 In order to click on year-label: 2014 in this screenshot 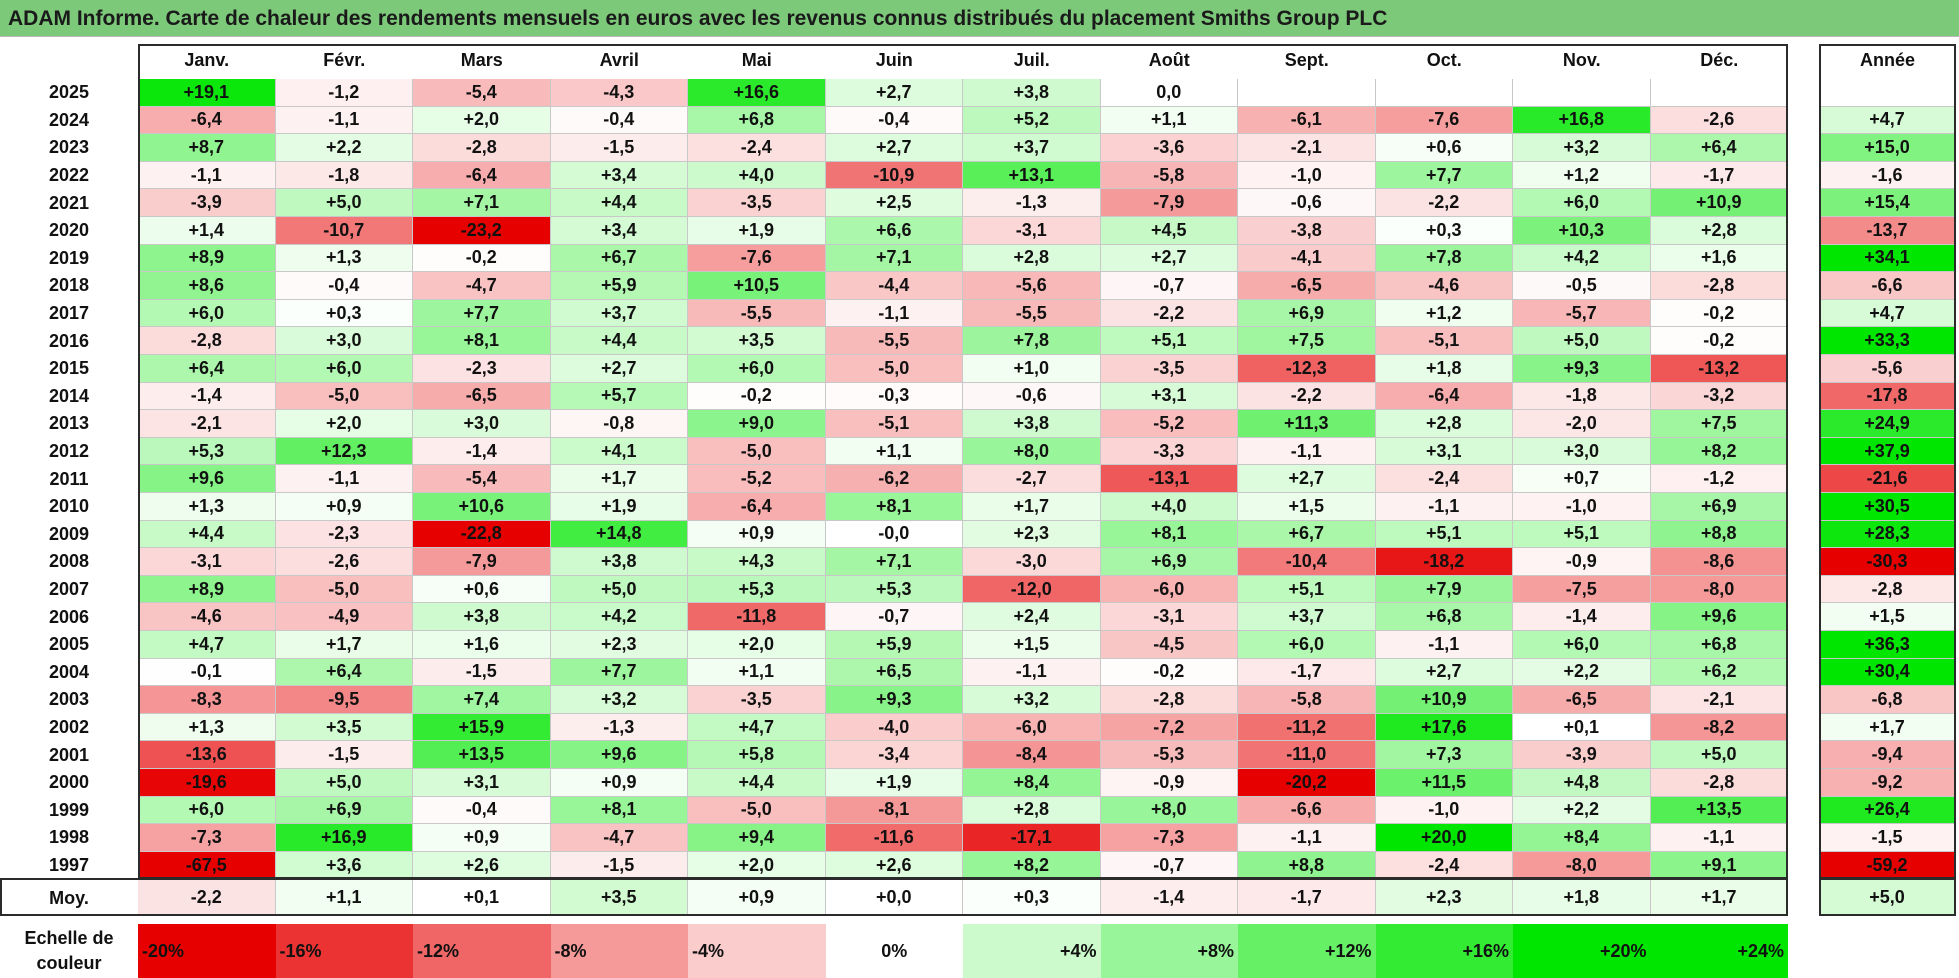, I will do `click(69, 395)`.